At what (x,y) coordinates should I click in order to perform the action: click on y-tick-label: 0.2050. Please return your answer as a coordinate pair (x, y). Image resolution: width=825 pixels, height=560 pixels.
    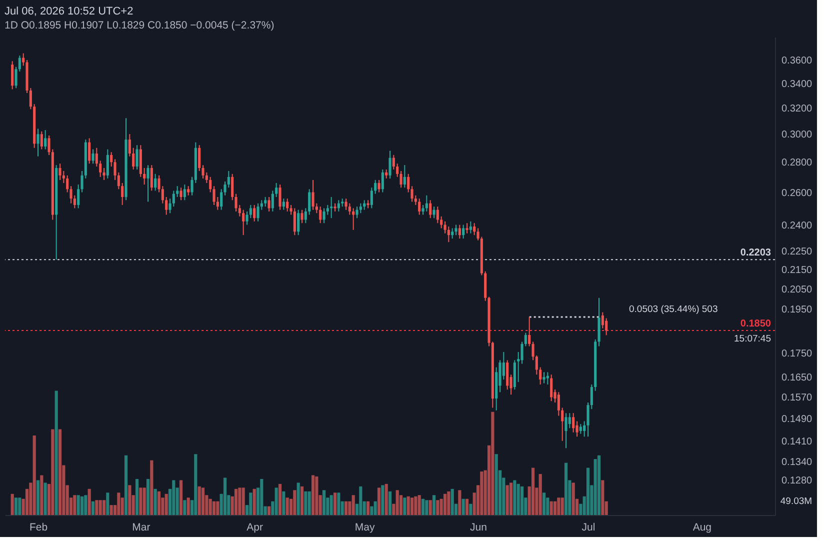
    Looking at the image, I should click on (797, 290).